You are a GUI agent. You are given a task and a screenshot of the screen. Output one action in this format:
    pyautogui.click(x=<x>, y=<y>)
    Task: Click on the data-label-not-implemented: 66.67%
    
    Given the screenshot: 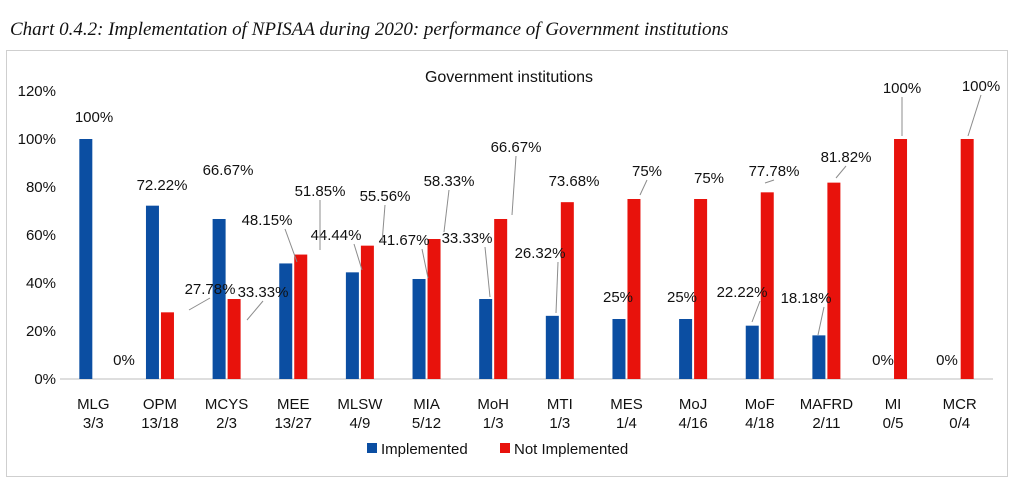 What is the action you would take?
    pyautogui.click(x=516, y=147)
    